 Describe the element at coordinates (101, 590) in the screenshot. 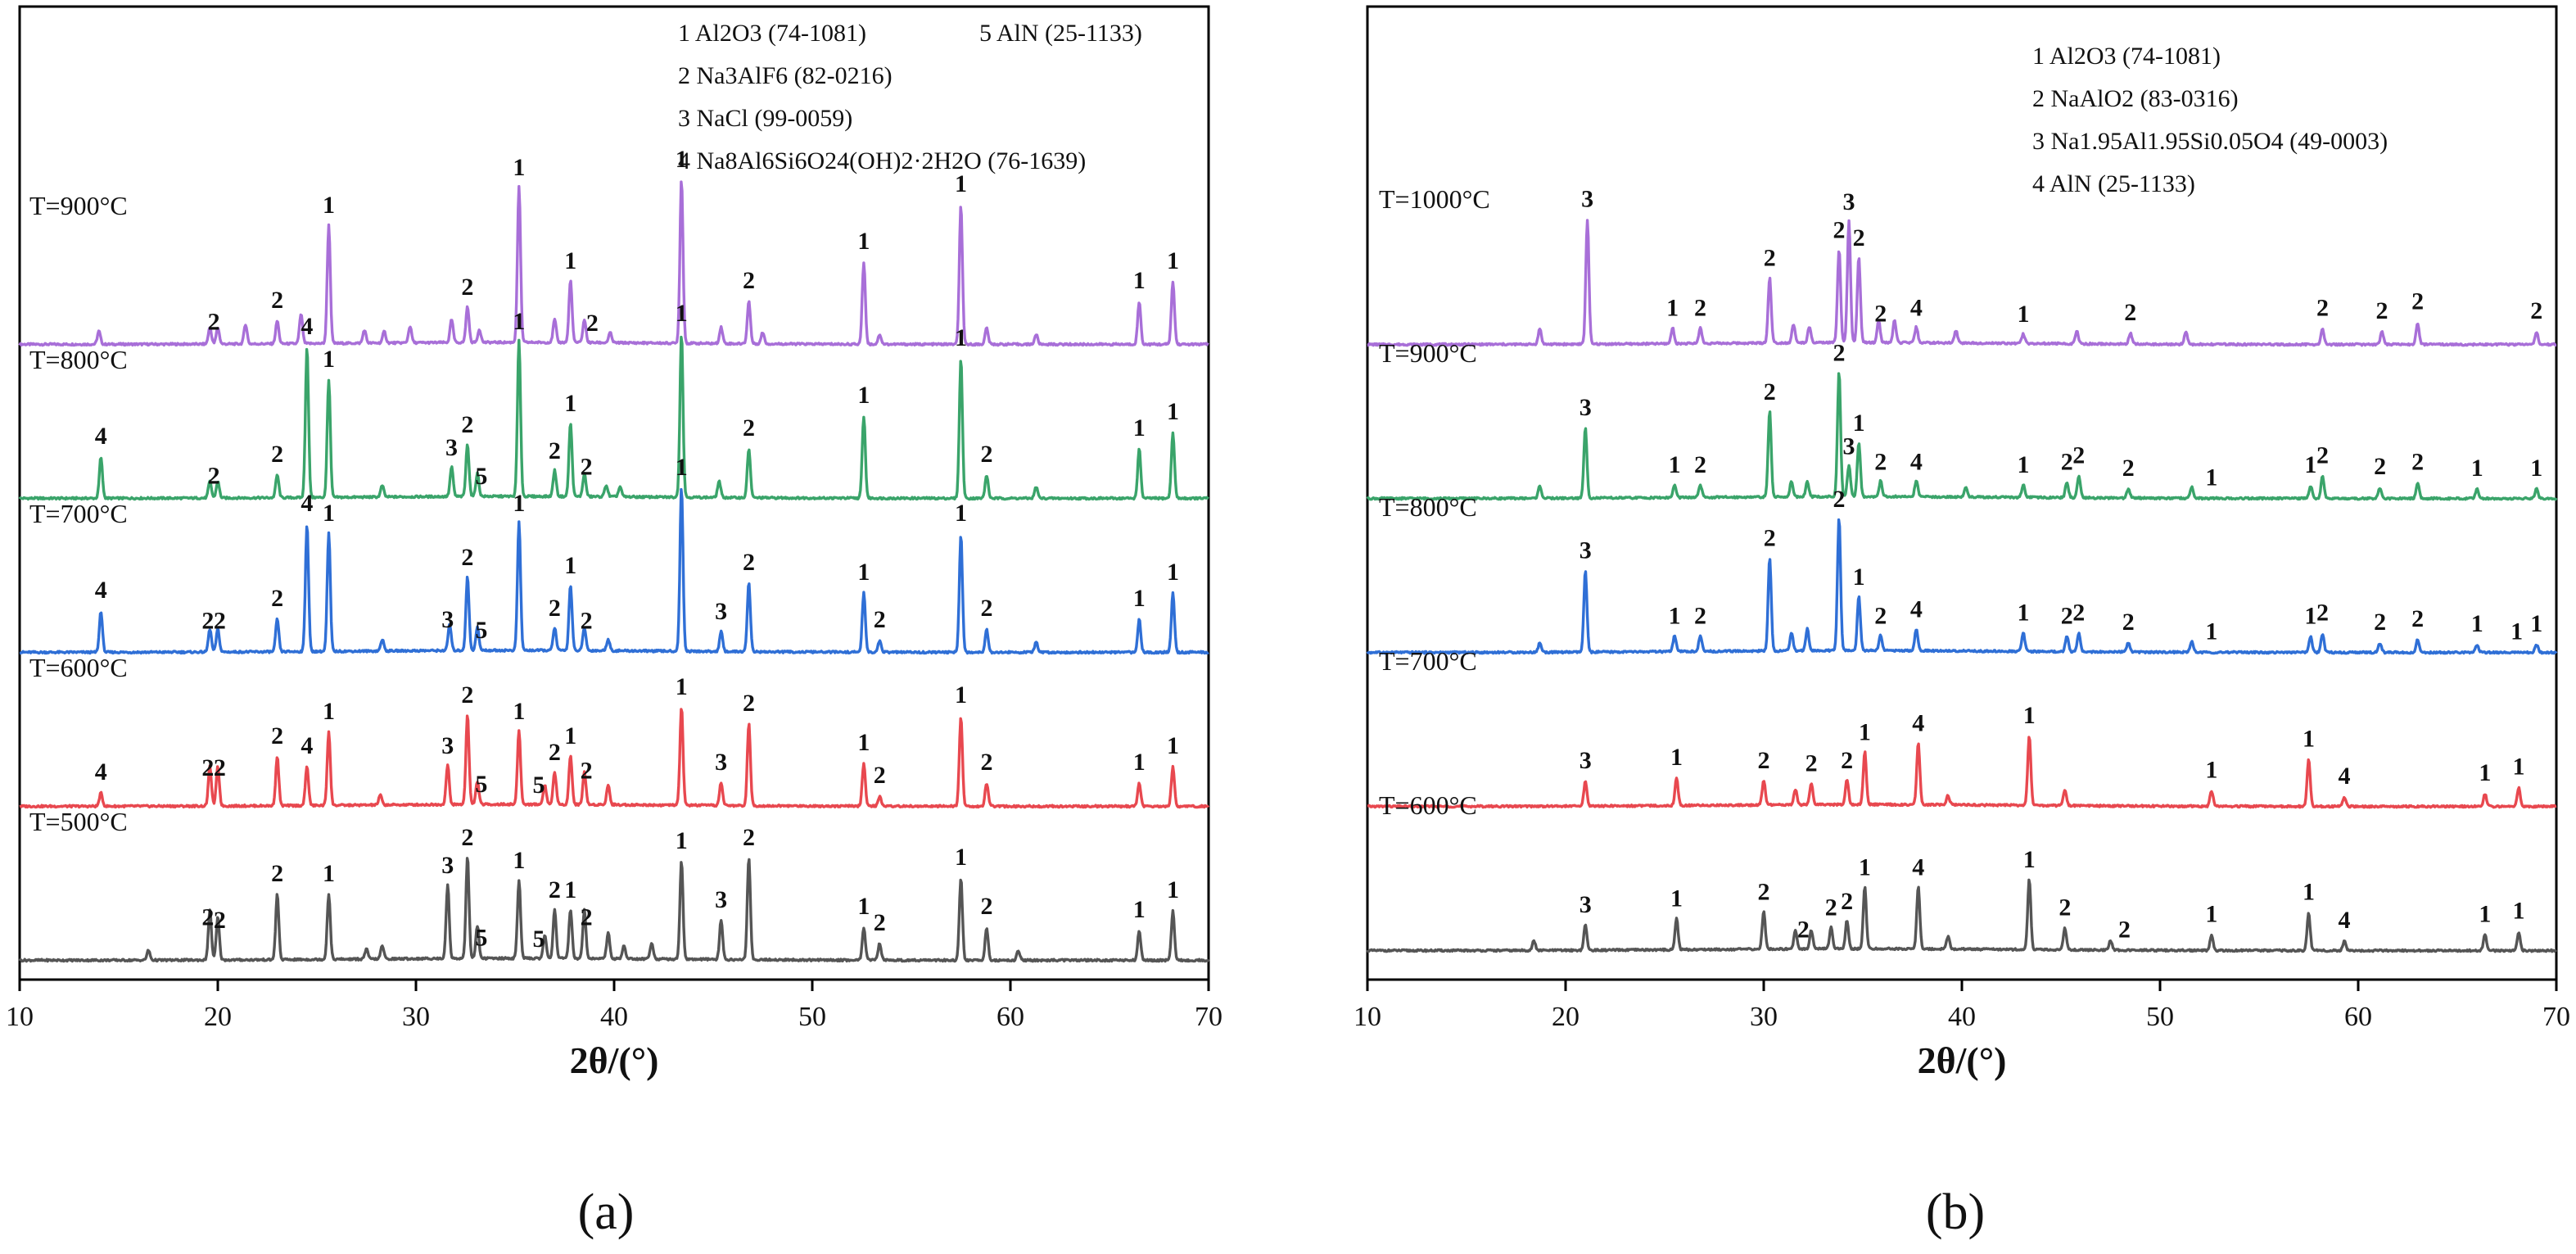

I see `peak-label-a-2-0: 4` at that location.